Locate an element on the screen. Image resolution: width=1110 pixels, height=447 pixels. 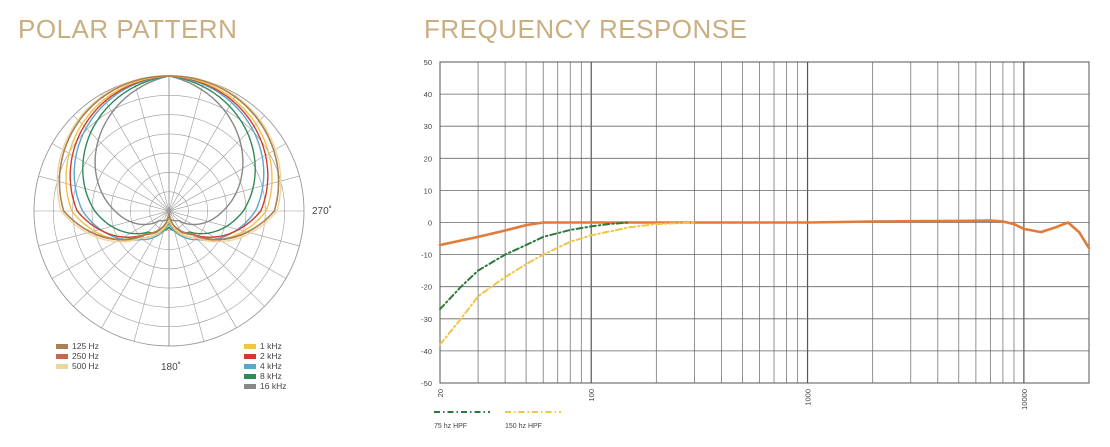
polar-legend-label: 250 Hz is located at coordinates (85, 356).